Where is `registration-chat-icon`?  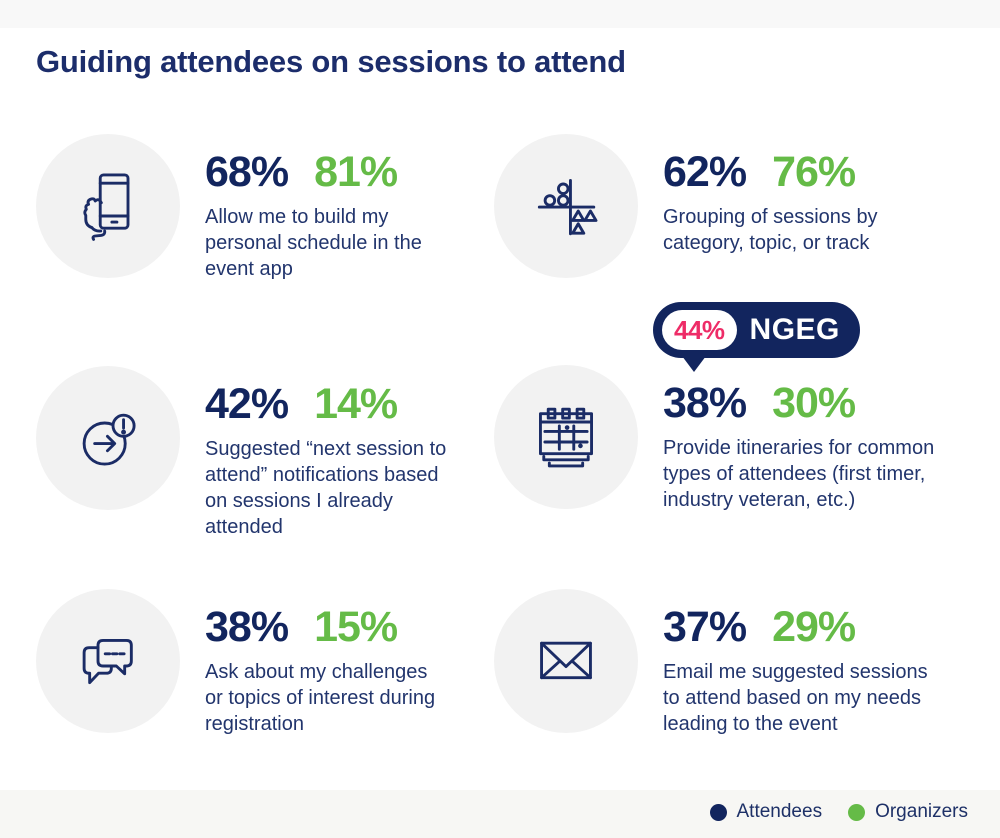 registration-chat-icon is located at coordinates (107, 662).